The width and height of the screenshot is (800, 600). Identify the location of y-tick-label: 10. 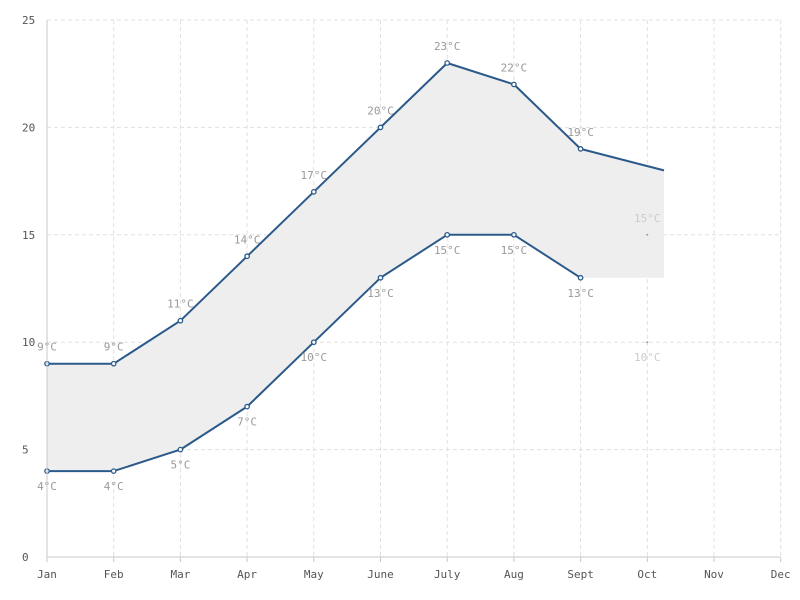
(28, 342).